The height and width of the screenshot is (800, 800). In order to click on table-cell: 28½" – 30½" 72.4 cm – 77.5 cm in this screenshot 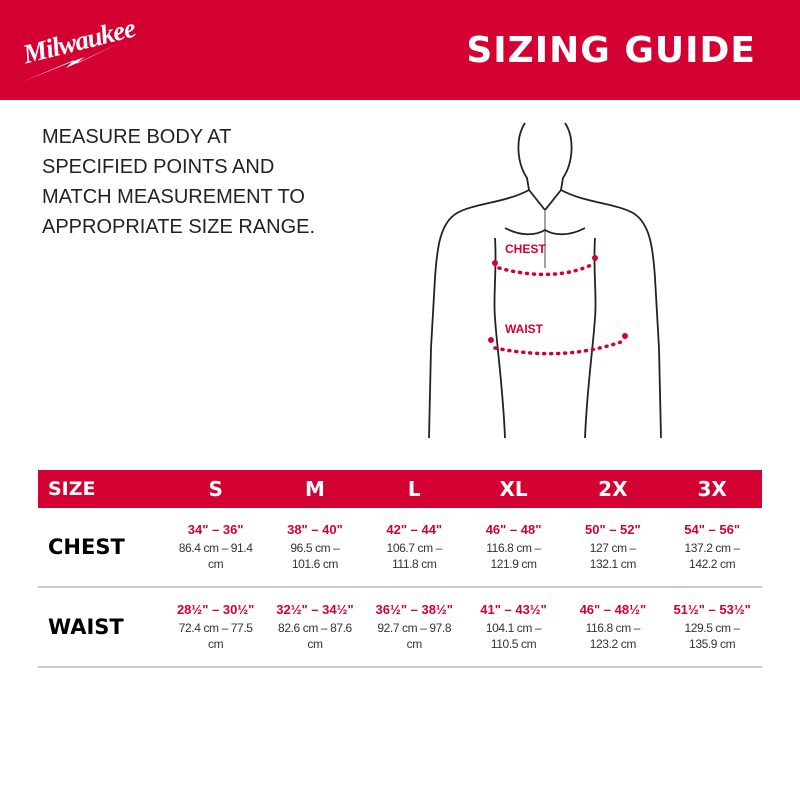, I will do `click(215, 627)`.